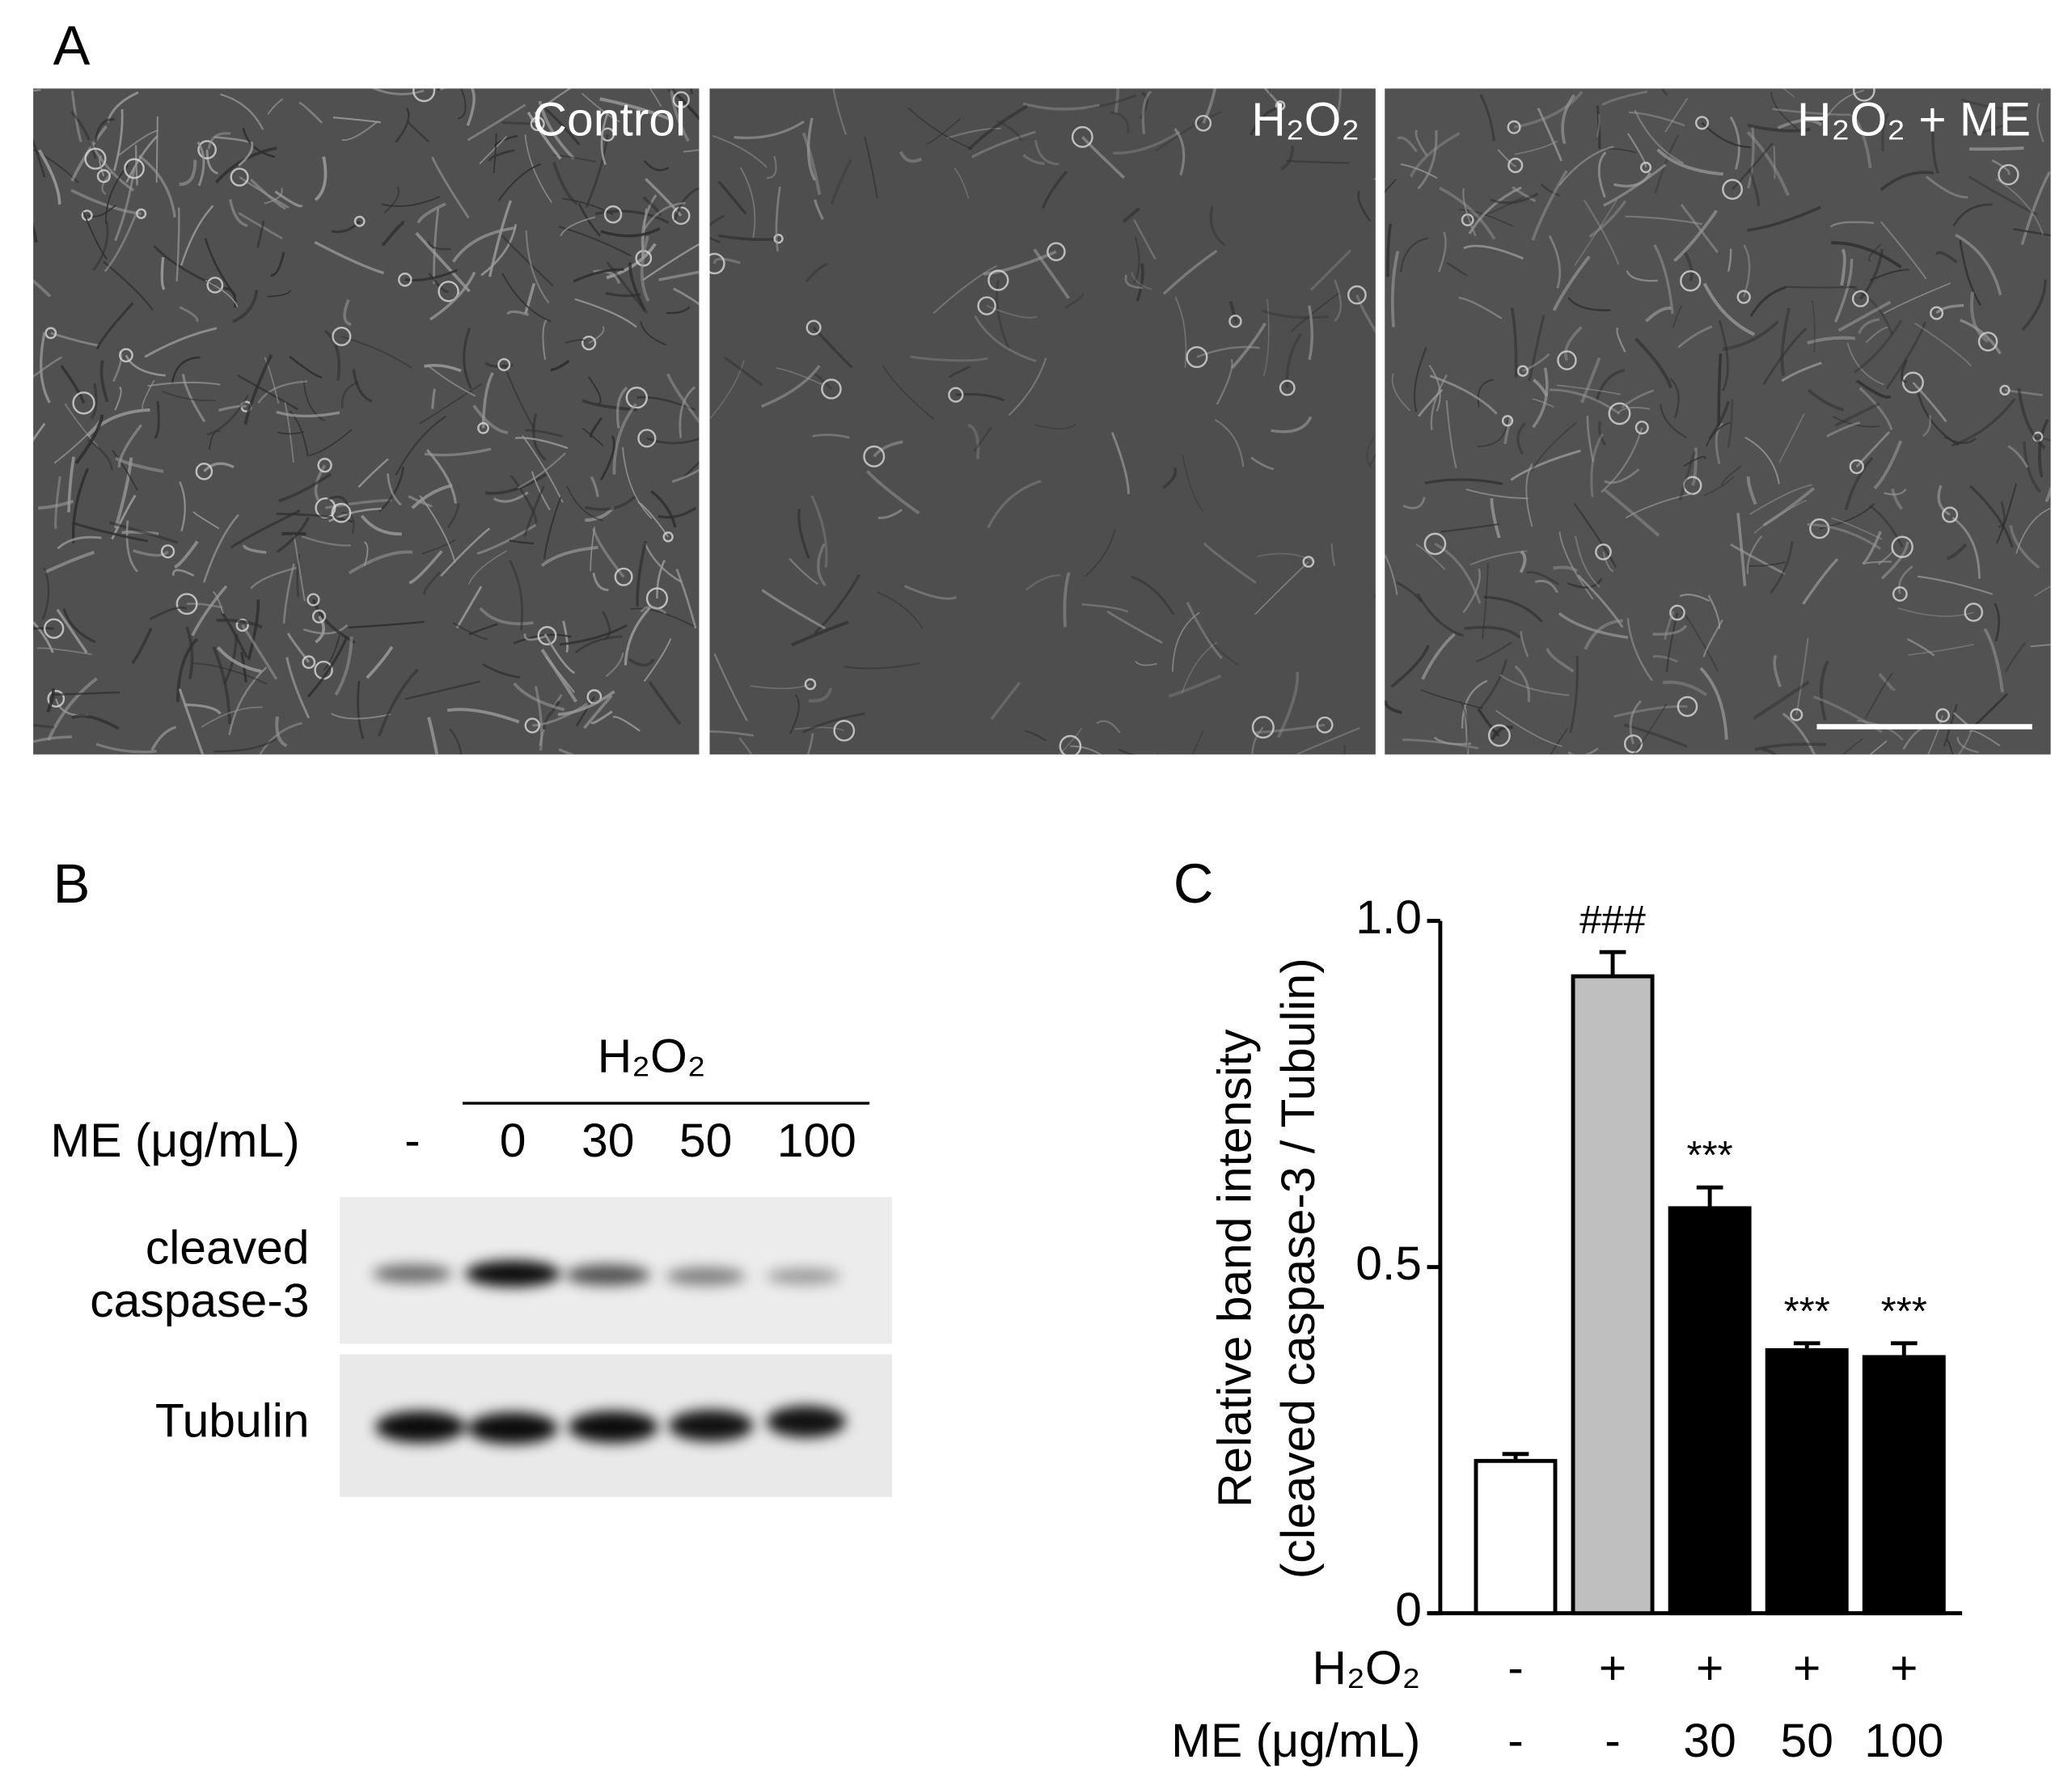 Image resolution: width=2072 pixels, height=1785 pixels. What do you see at coordinates (705, 1141) in the screenshot?
I see `lane-label: 50` at bounding box center [705, 1141].